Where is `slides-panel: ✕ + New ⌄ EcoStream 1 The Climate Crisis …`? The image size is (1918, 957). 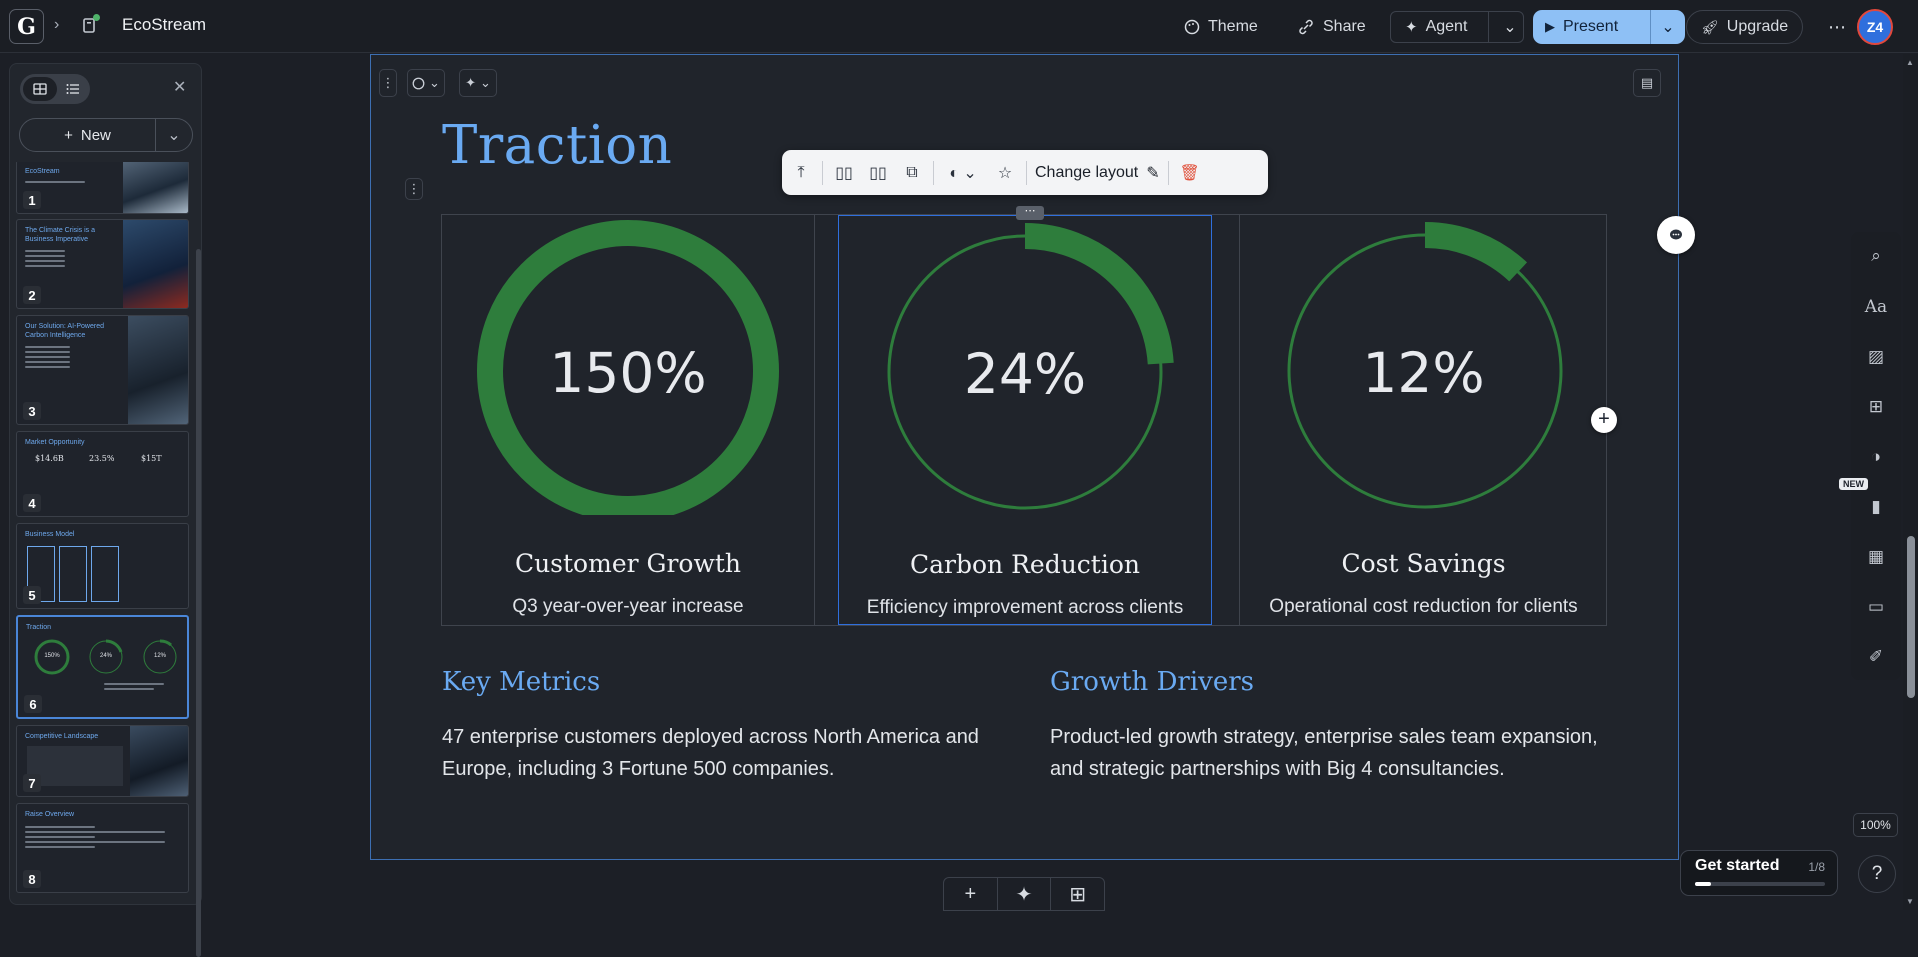
slides-panel: ✕ + New ⌄ EcoStream 1 The Climate Crisis … is located at coordinates (105, 510).